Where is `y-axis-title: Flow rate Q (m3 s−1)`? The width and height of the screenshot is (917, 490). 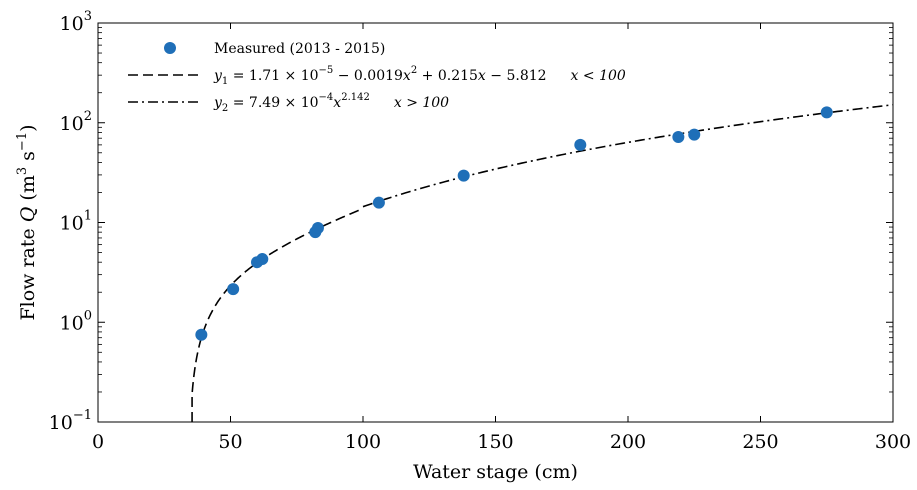 y-axis-title: Flow rate Q (m3 s−1) is located at coordinates (27, 222).